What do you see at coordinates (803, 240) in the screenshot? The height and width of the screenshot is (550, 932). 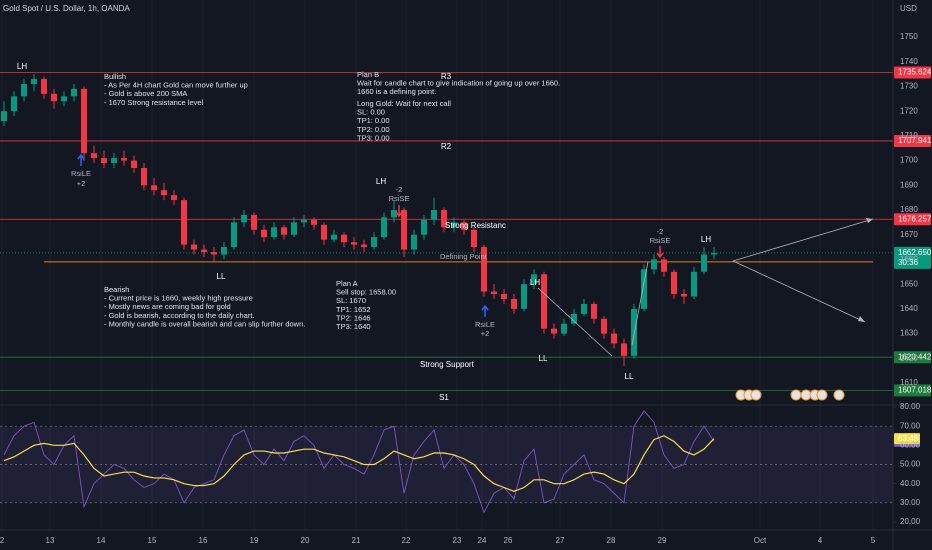 I see `projection-up` at bounding box center [803, 240].